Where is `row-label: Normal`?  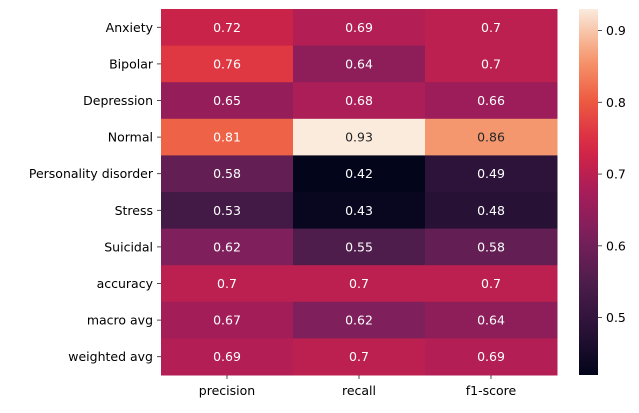 row-label: Normal is located at coordinates (130, 137).